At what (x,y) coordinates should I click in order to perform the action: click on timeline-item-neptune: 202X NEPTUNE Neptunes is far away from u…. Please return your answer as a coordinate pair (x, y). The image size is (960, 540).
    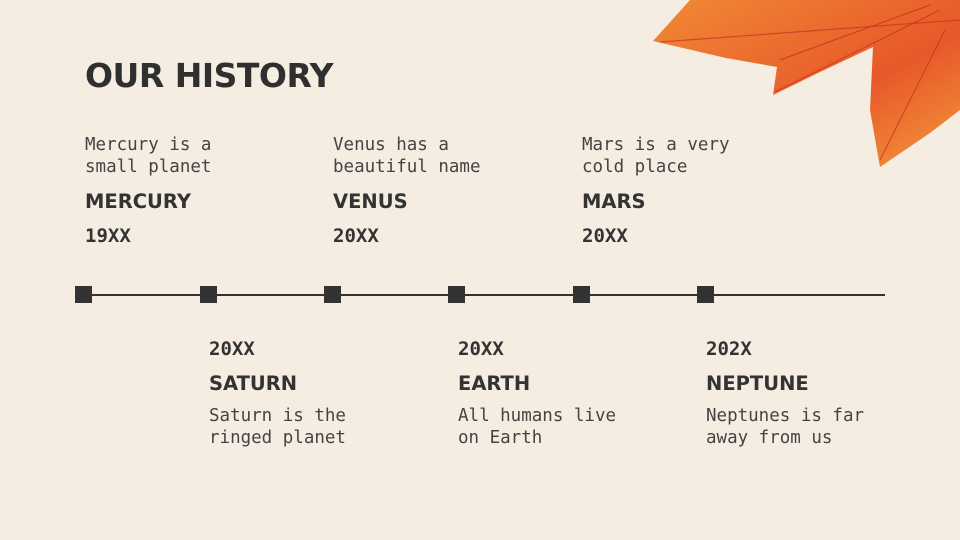
    Looking at the image, I should click on (816, 393).